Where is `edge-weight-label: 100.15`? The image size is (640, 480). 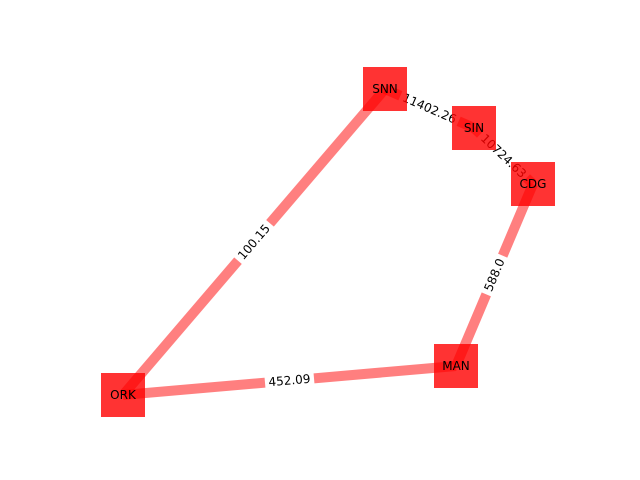 edge-weight-label: 100.15 is located at coordinates (254, 241).